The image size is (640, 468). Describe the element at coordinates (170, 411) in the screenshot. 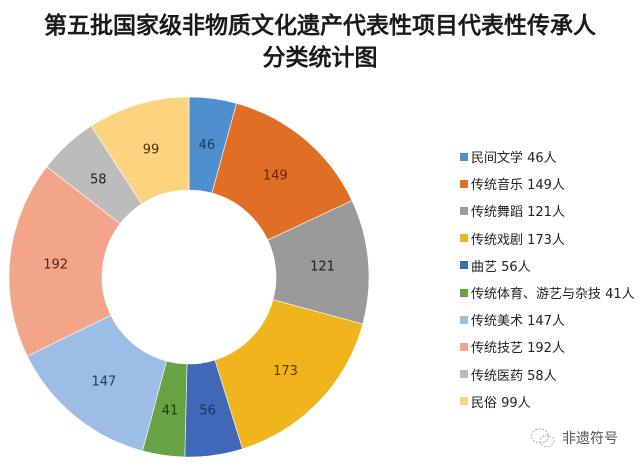

I see `slice-value-label: 41` at that location.